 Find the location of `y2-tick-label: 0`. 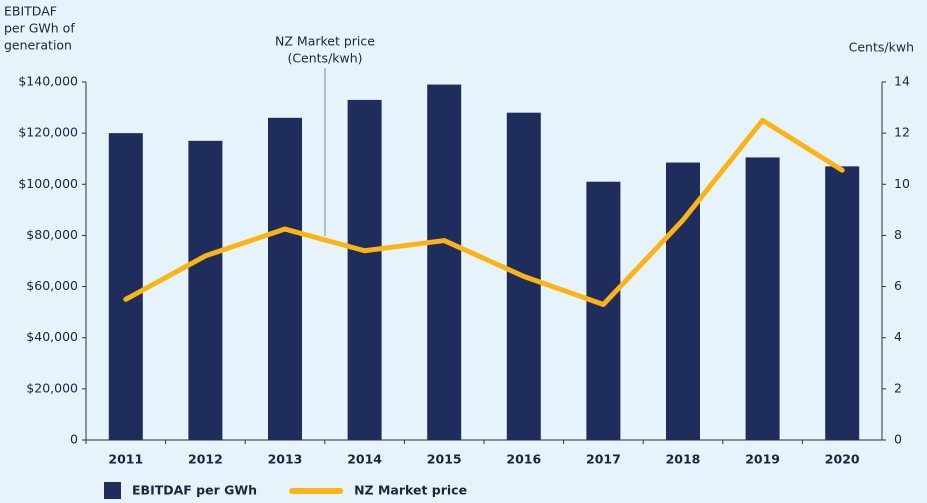

y2-tick-label: 0 is located at coordinates (898, 439).